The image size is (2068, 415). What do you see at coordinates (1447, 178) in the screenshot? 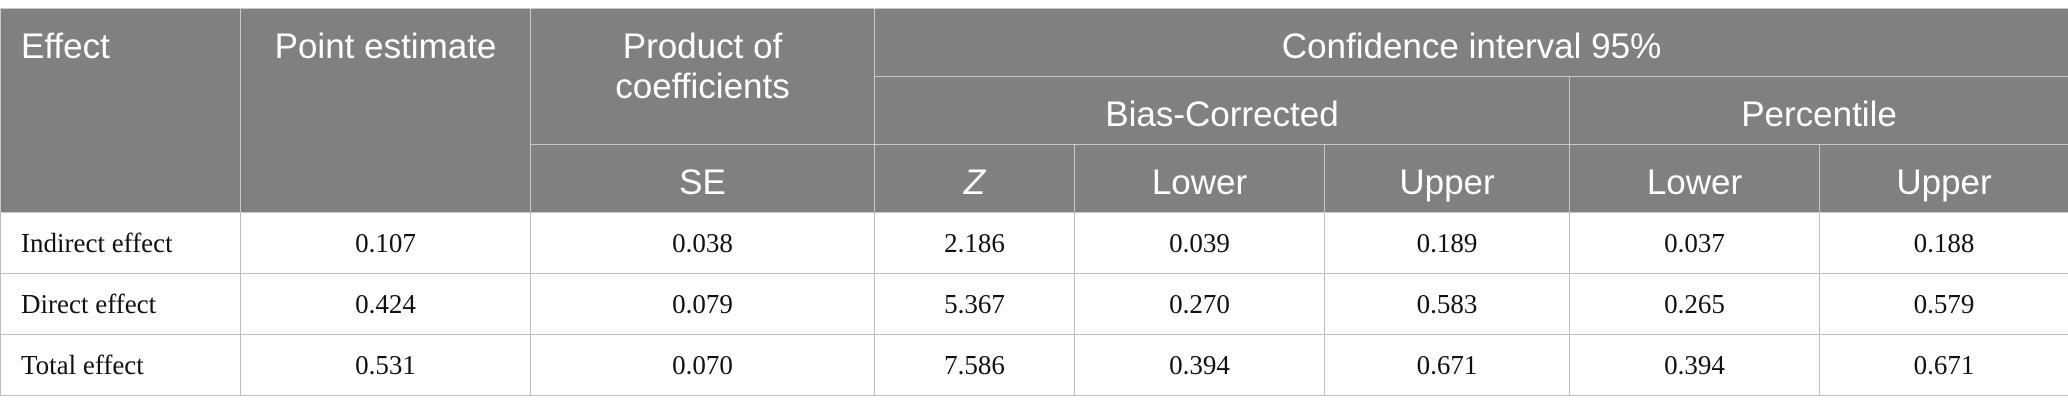
I see `header-bc-upper: Upper` at bounding box center [1447, 178].